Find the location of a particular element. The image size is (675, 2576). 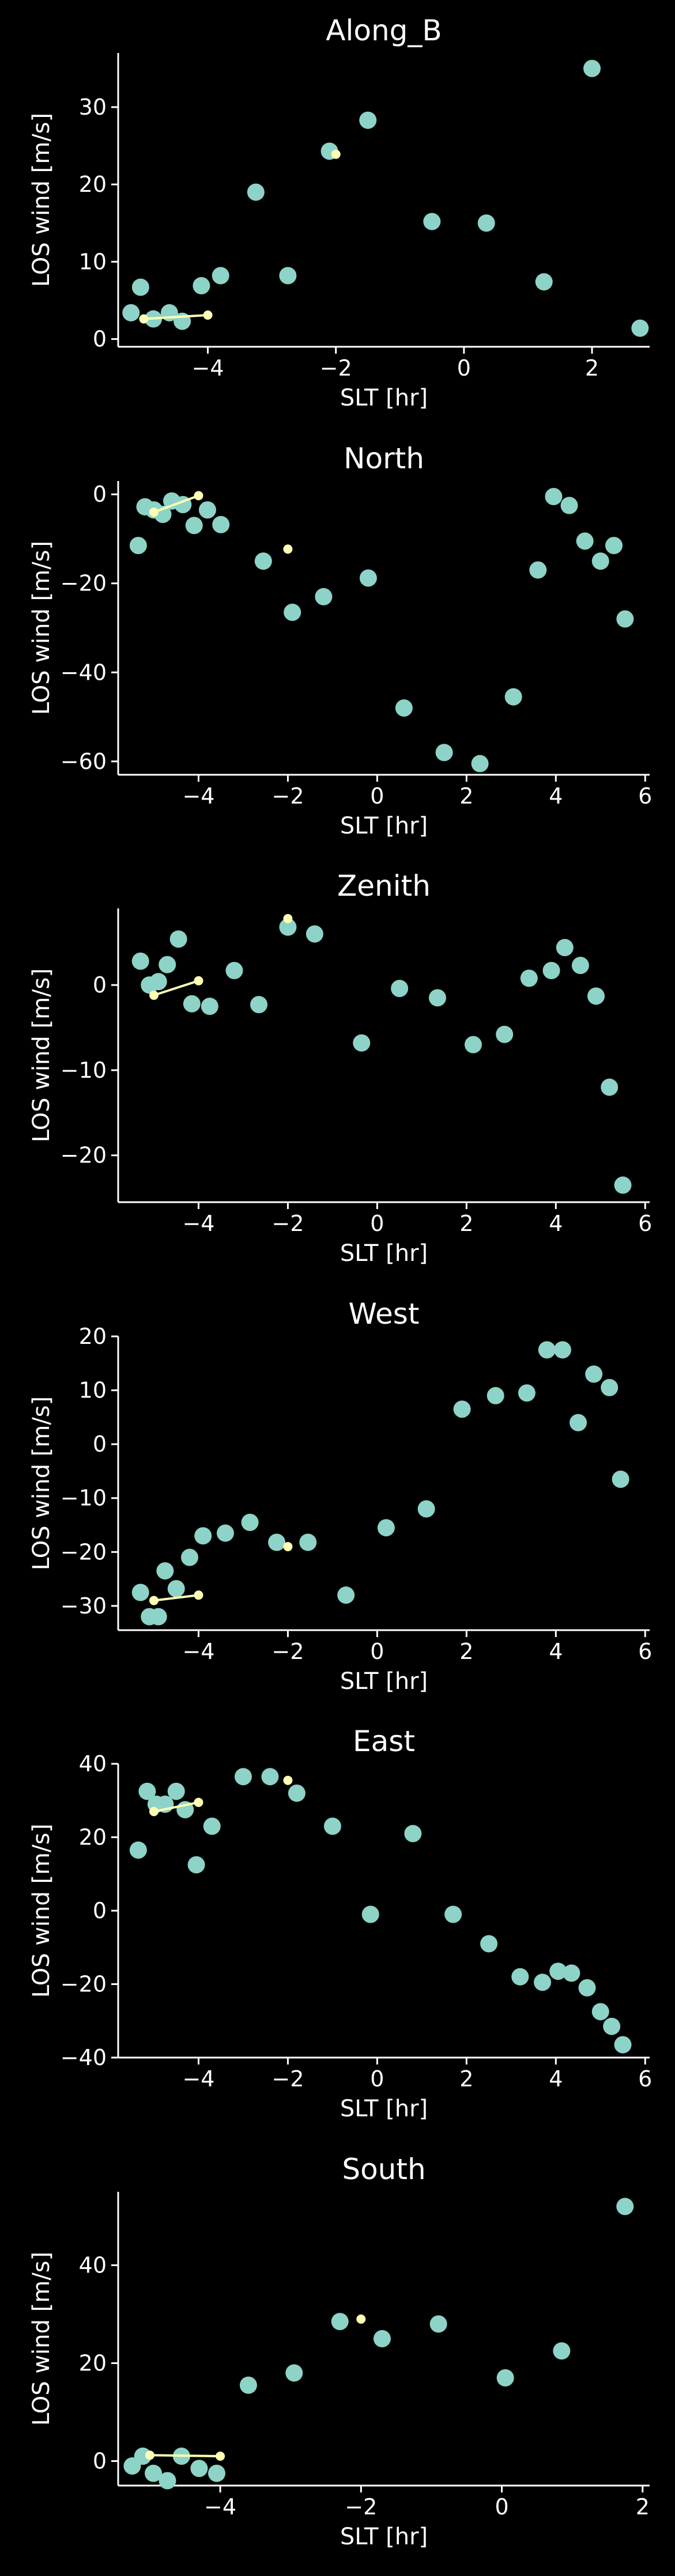

chart-4-y-tick-label: −40 is located at coordinates (84, 2057).